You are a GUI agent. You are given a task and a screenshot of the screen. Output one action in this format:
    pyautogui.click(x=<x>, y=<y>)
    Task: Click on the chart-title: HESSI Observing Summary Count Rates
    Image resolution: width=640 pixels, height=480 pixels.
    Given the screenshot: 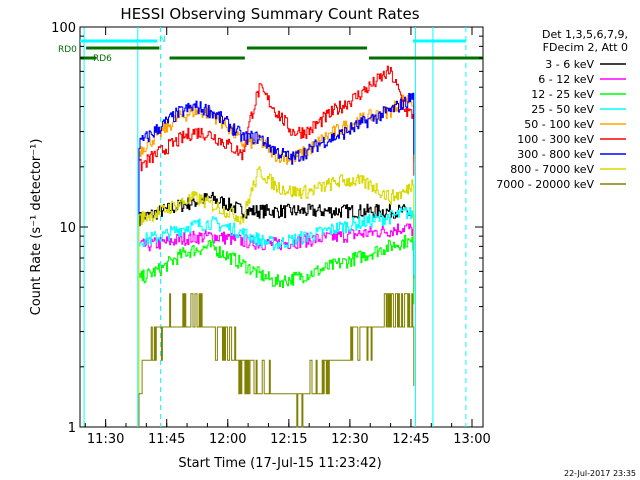 What is the action you would take?
    pyautogui.click(x=269, y=14)
    